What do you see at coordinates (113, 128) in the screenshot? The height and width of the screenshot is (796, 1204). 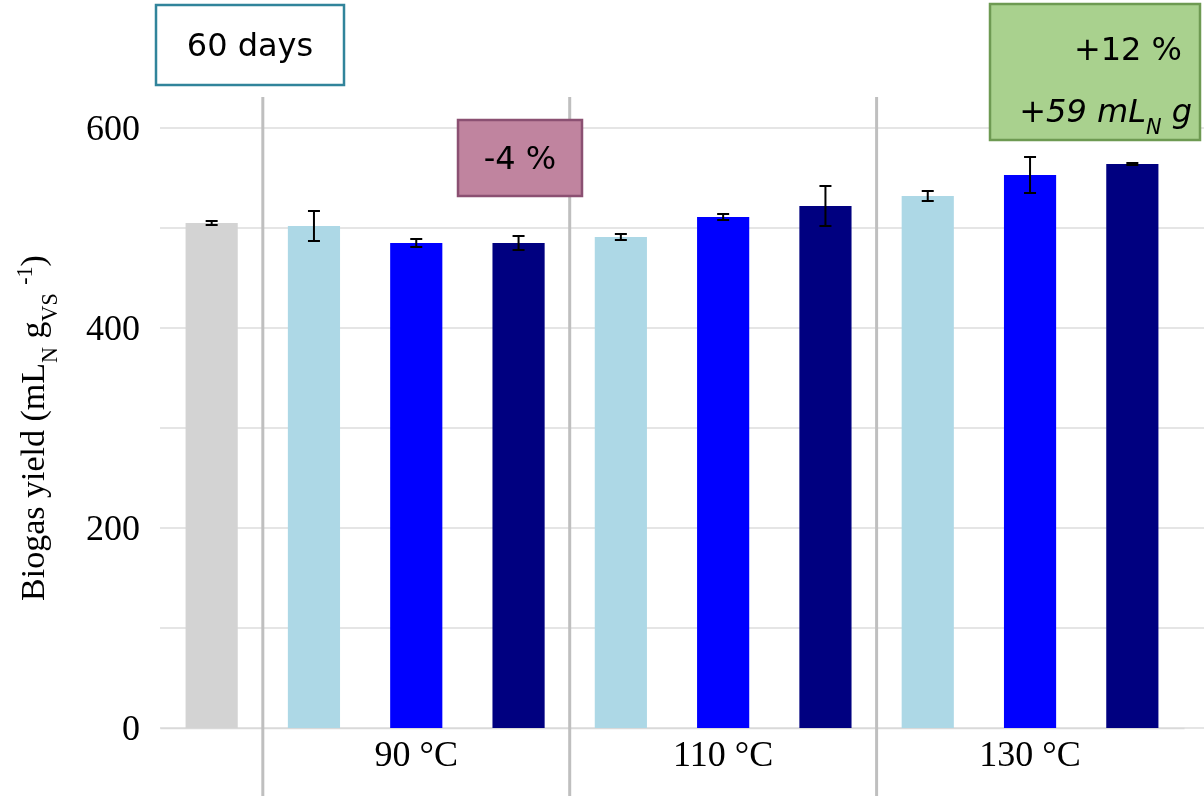 I see `y-tick-label: 600` at bounding box center [113, 128].